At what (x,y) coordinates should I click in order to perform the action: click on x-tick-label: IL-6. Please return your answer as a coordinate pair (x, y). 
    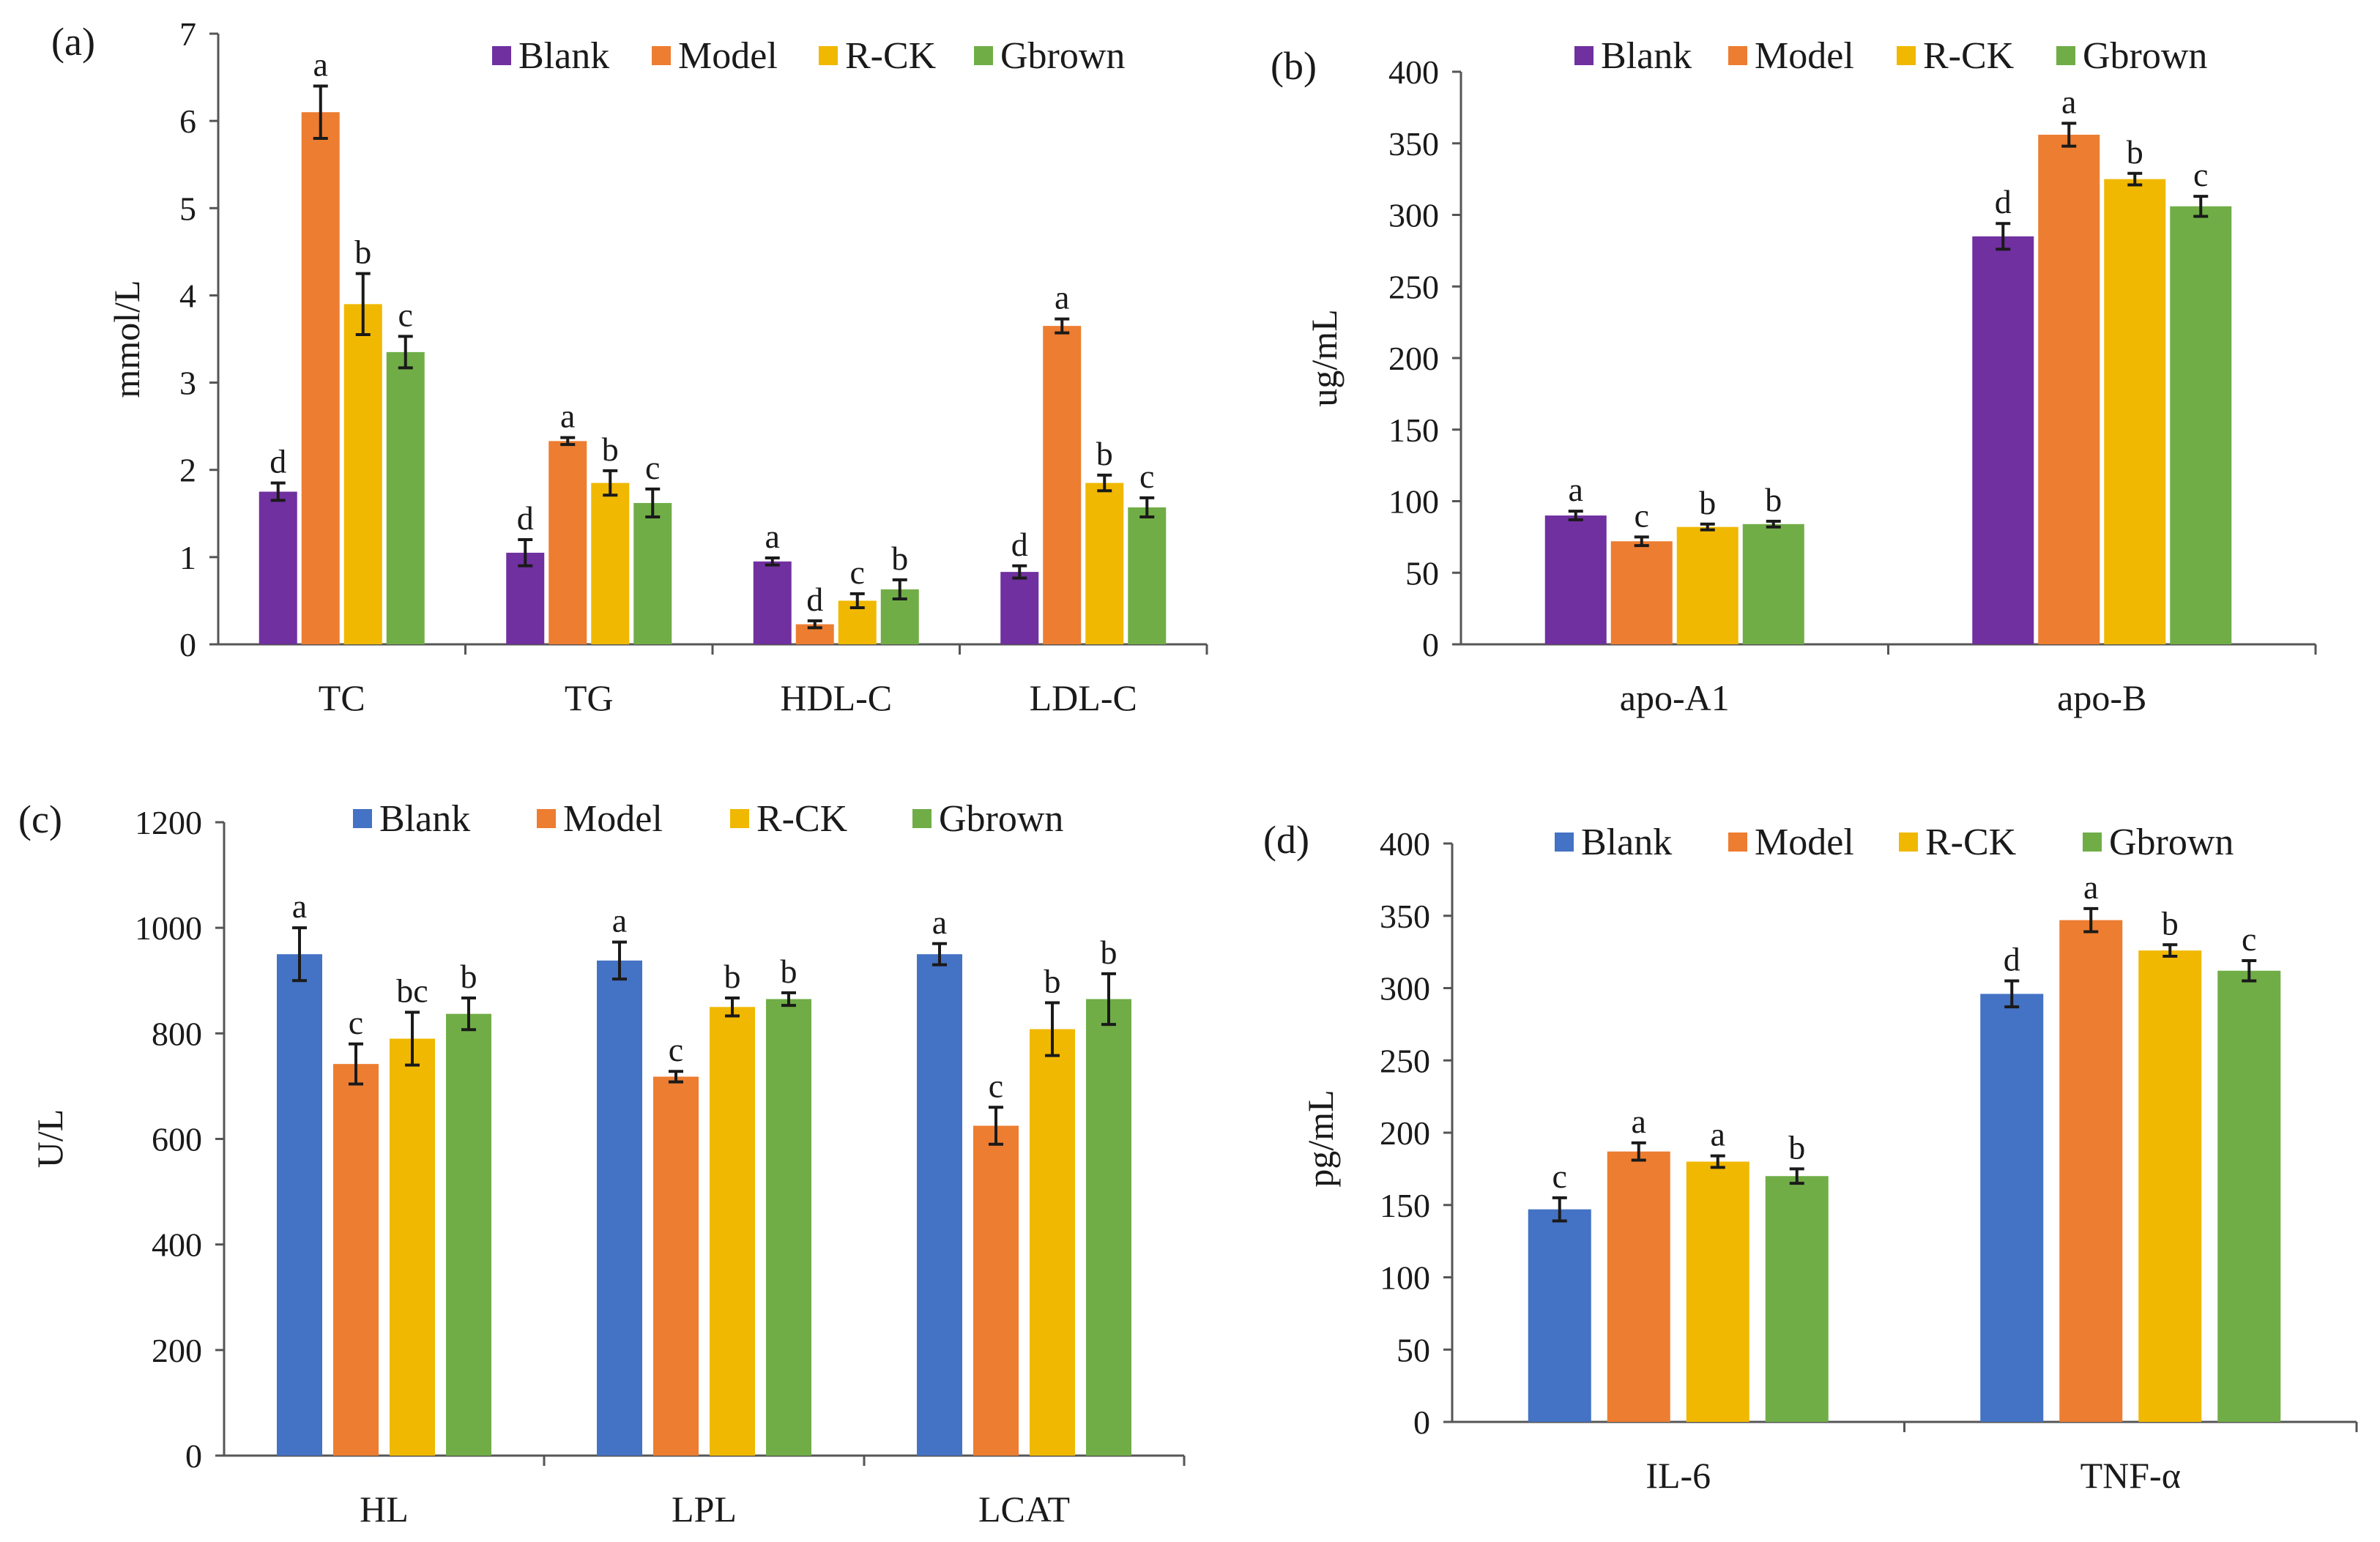
    Looking at the image, I should click on (1678, 1475).